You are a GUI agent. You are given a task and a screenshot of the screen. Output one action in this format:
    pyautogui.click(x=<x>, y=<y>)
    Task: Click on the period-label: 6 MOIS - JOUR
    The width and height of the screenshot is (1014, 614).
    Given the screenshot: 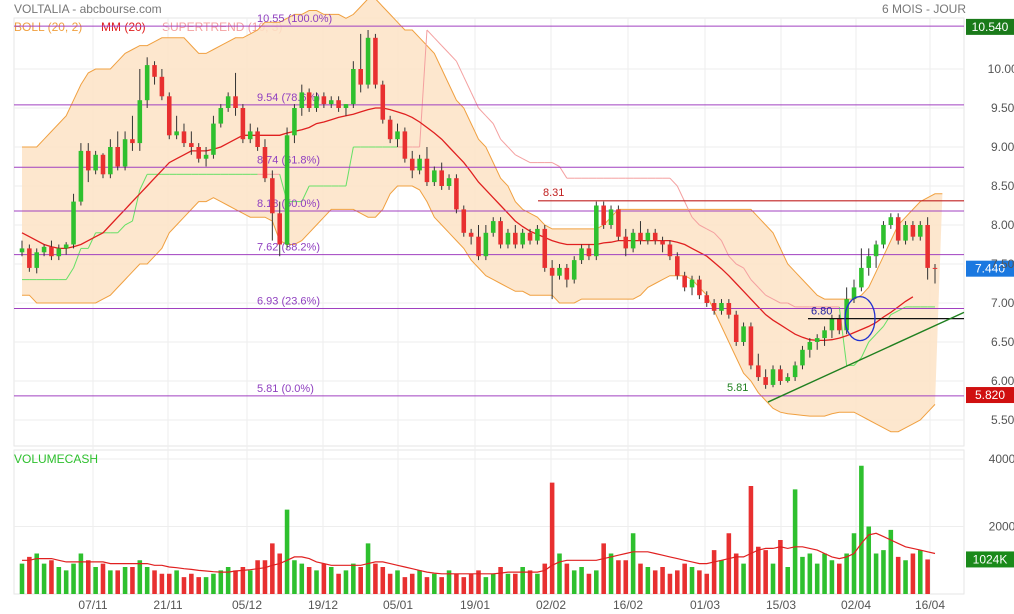 What is the action you would take?
    pyautogui.click(x=923, y=9)
    